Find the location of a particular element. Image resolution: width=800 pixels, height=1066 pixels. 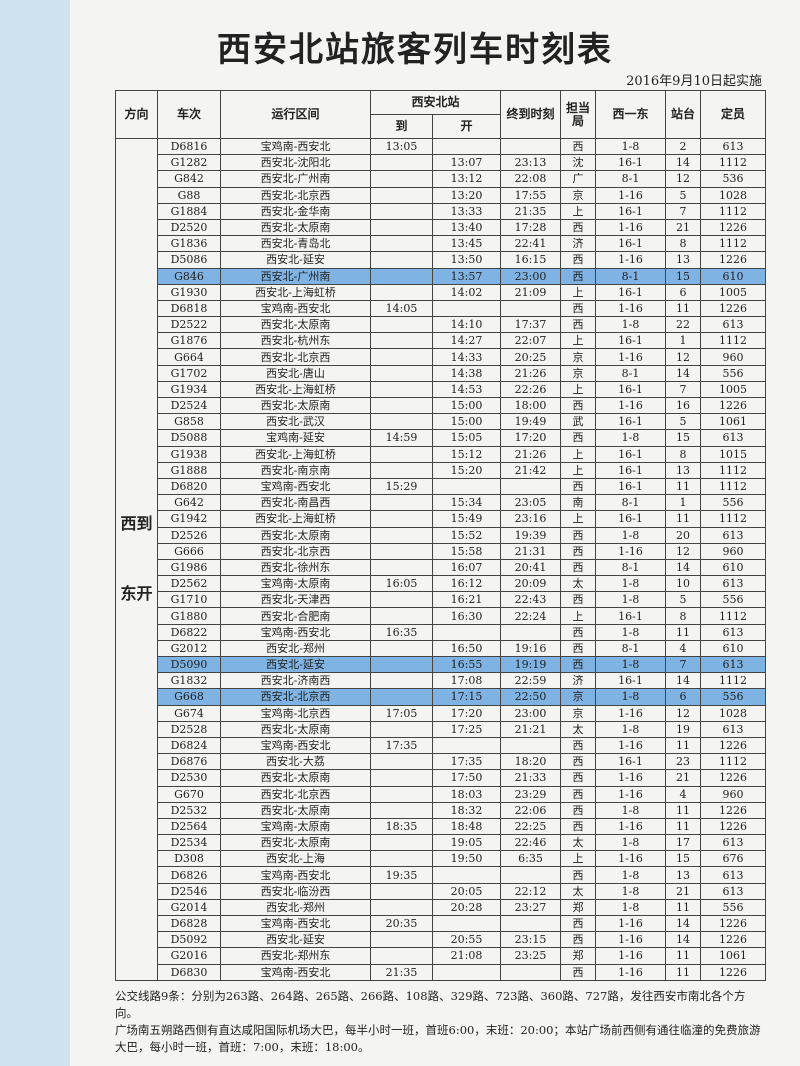

table-cell: 12 is located at coordinates (683, 713).